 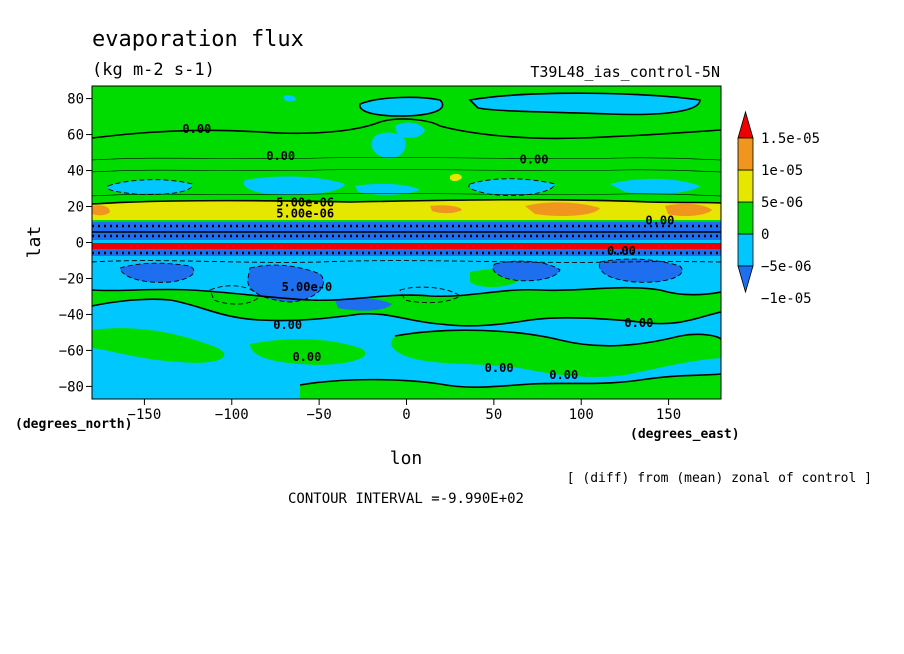 I want to click on x-tick-label: 150, so click(x=668, y=415).